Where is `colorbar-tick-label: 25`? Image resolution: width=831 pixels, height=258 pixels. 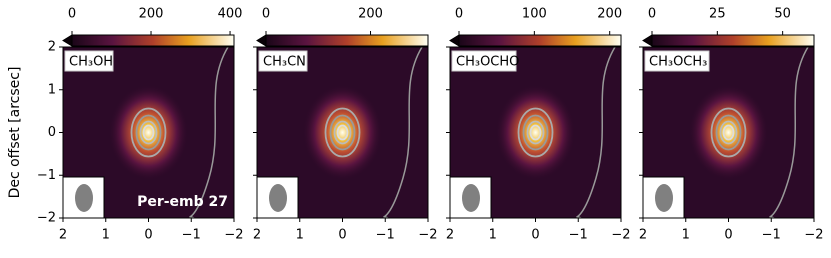 colorbar-tick-label: 25 is located at coordinates (717, 14).